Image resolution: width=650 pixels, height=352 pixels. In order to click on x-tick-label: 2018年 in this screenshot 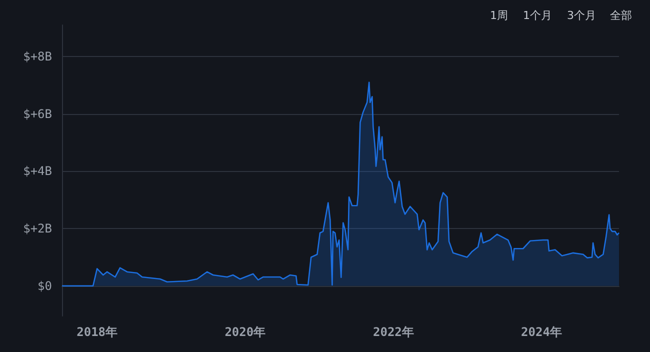, I will do `click(97, 332)`.